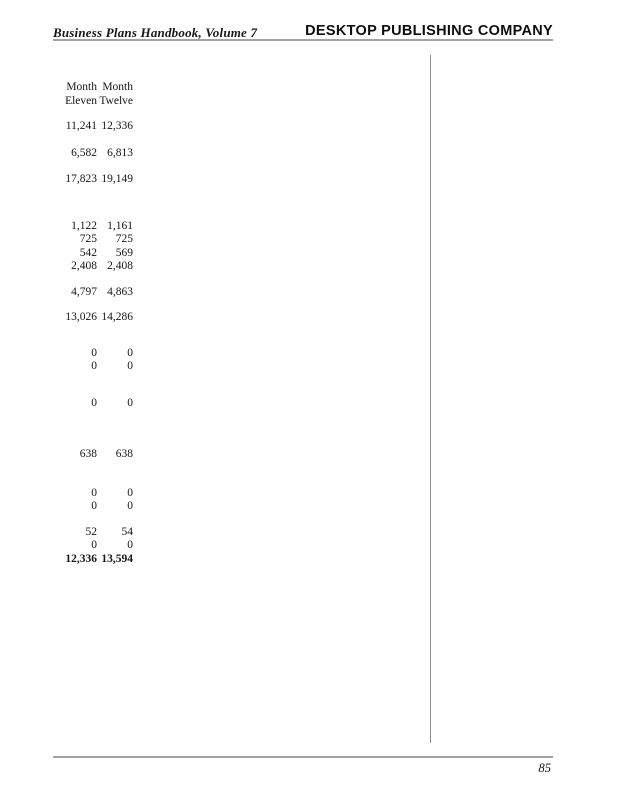 The height and width of the screenshot is (800, 617). What do you see at coordinates (81, 558) in the screenshot?
I see `cell-month-eleven: 12,336` at bounding box center [81, 558].